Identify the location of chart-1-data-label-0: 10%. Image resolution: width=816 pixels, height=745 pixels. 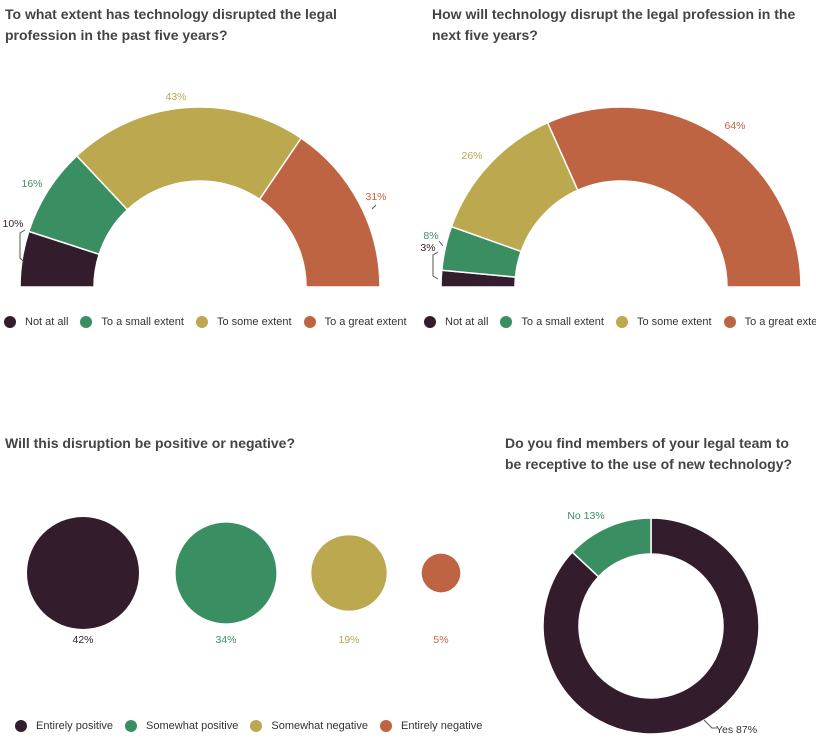
(12, 224).